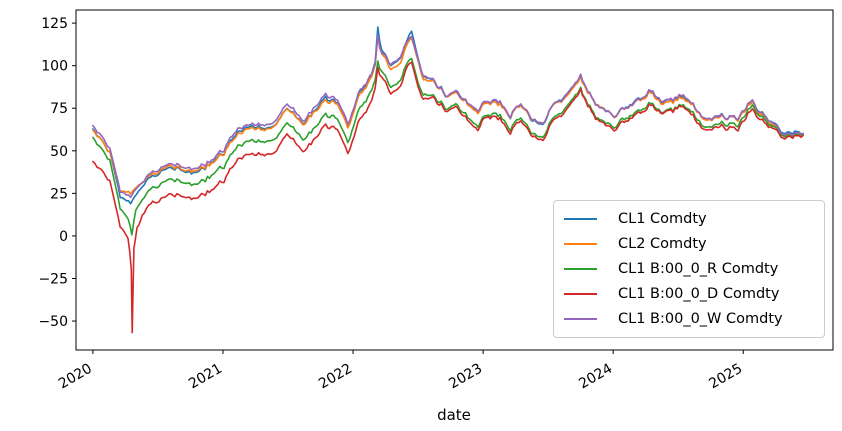  What do you see at coordinates (54, 67) in the screenshot?
I see `y-tick-label: 100` at bounding box center [54, 67].